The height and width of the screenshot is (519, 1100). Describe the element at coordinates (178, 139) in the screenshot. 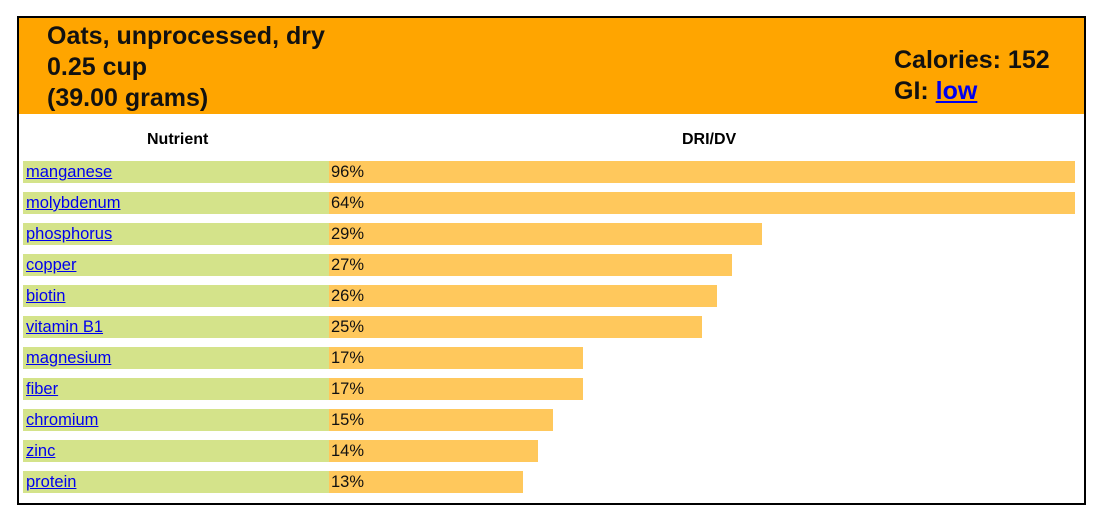

I see `nutrient-column-header: Nutrient` at that location.